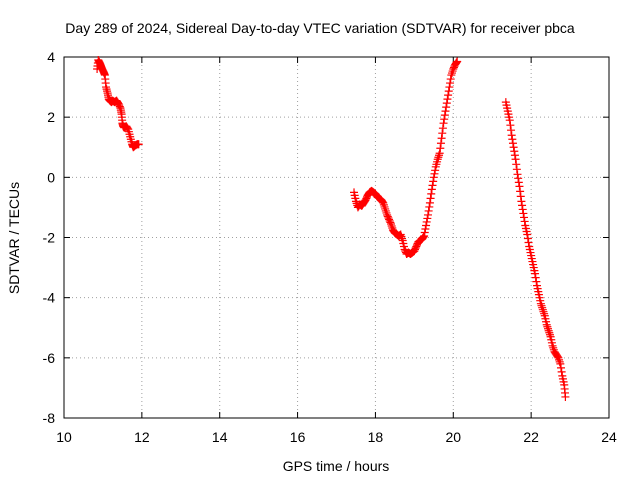 The width and height of the screenshot is (640, 480). I want to click on x-tick-label: 20, so click(453, 437).